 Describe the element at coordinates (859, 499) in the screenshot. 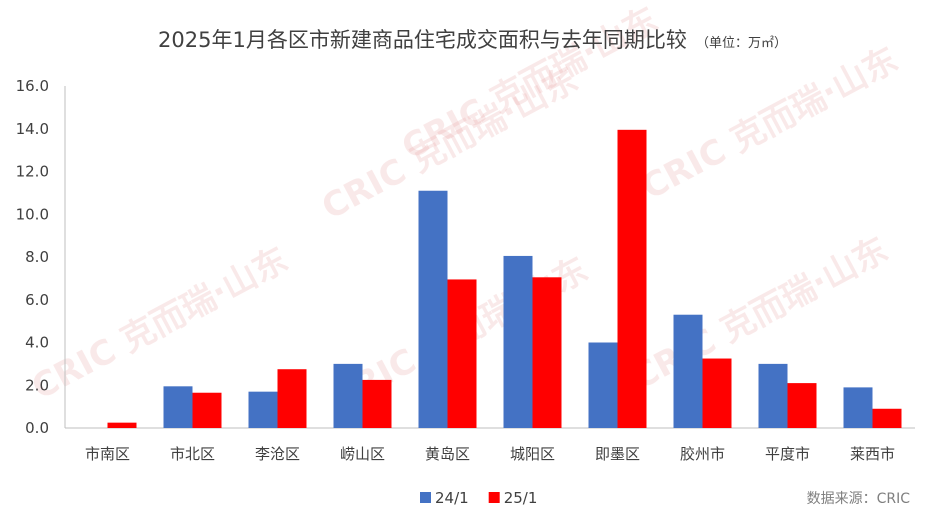

I see `data-source-note: 数据来源：CRIC` at that location.